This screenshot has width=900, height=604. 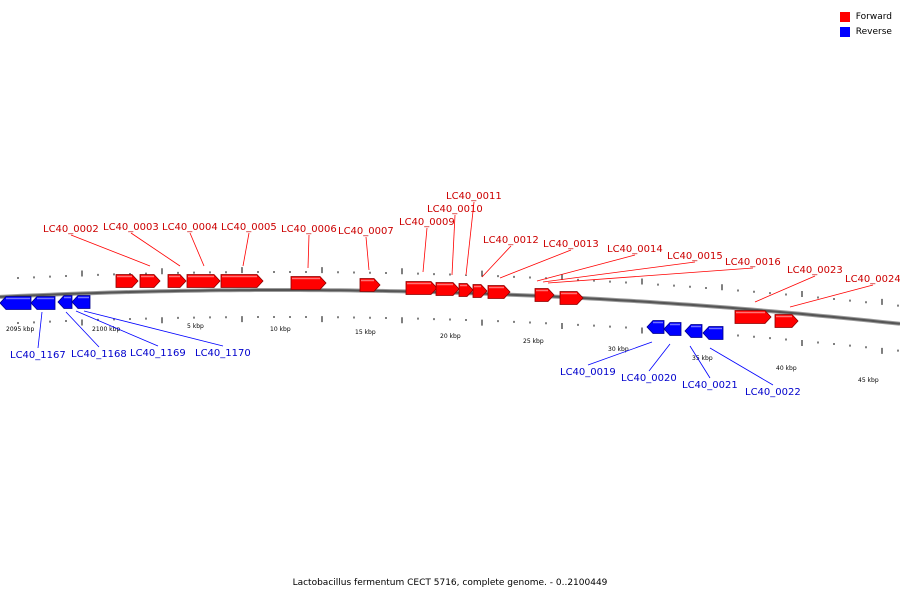 I want to click on scale-label: 5 kbp, so click(x=195, y=326).